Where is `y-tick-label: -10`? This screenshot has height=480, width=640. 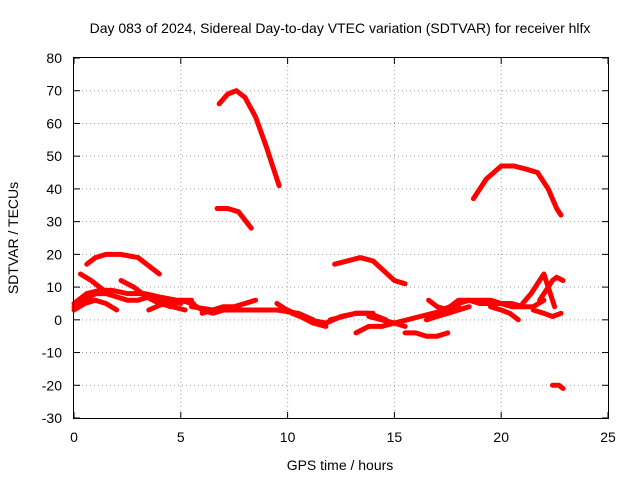
y-tick-label: -10 is located at coordinates (52, 353).